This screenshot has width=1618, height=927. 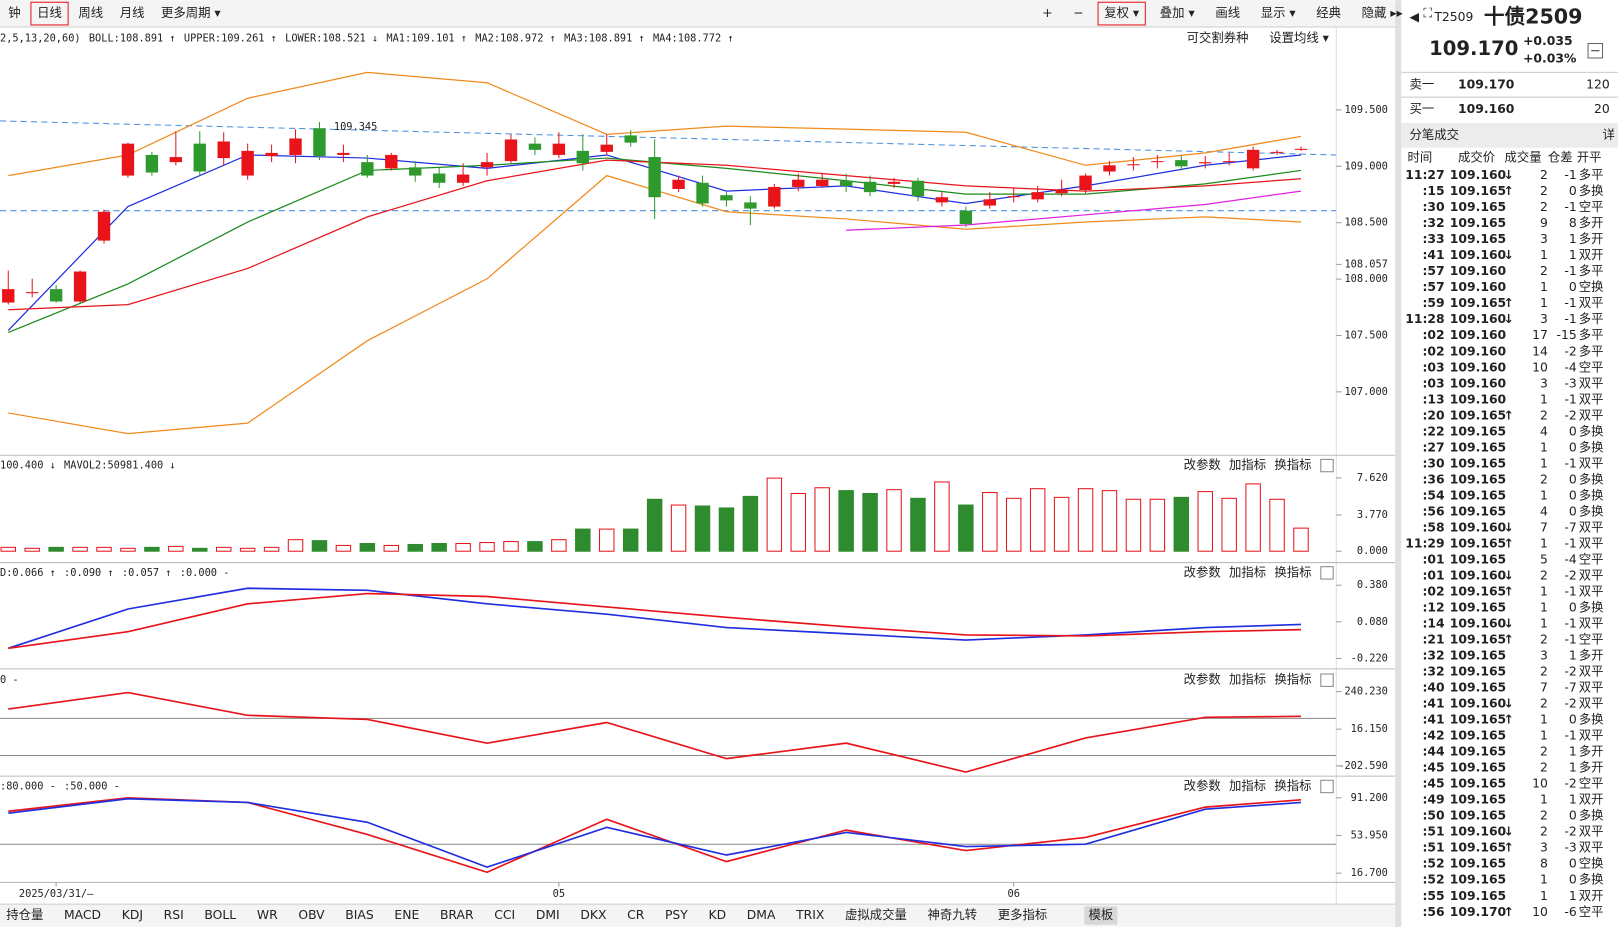 What do you see at coordinates (1398, 463) in the screenshot?
I see `splitter` at bounding box center [1398, 463].